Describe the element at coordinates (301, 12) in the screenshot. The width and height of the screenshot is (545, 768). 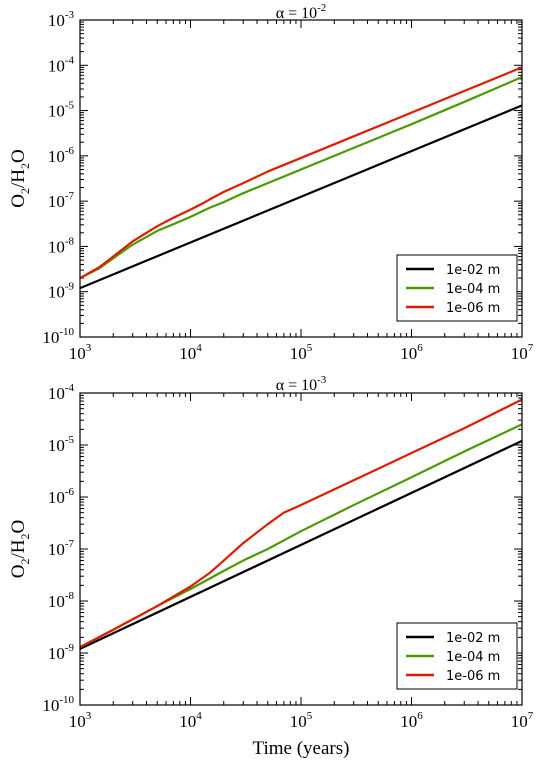
I see `chart-title: α = 10-2` at that location.